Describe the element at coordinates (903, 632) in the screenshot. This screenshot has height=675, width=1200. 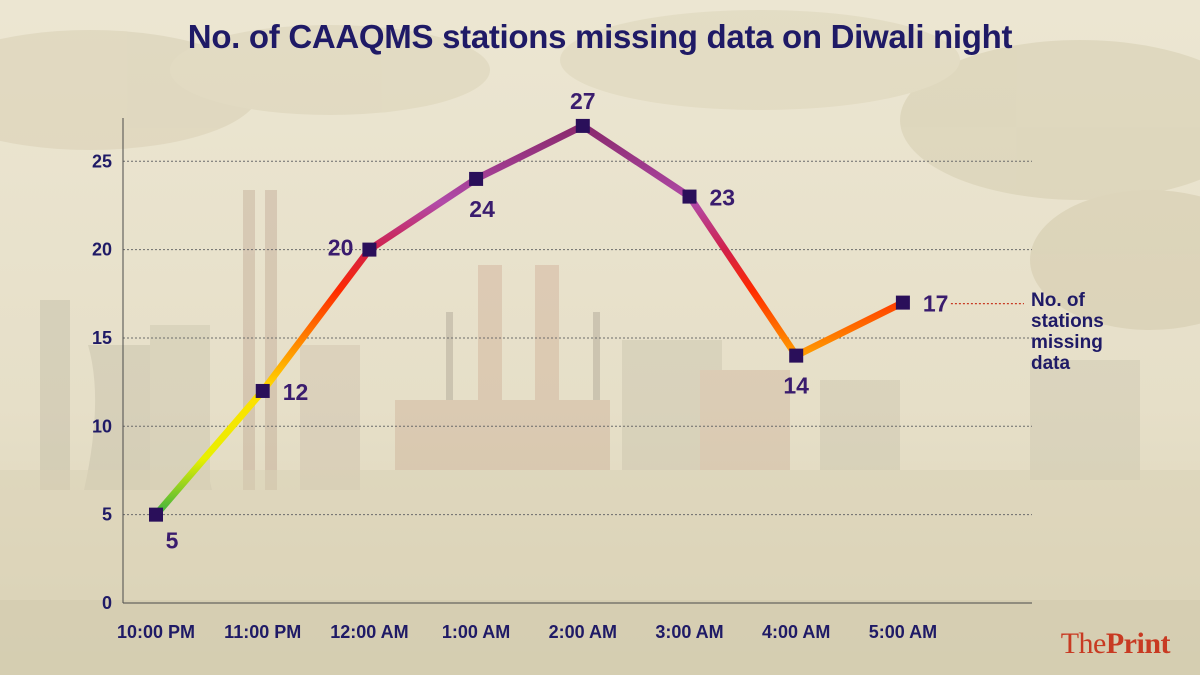
I see `x-tick-label: 5:00 AM` at that location.